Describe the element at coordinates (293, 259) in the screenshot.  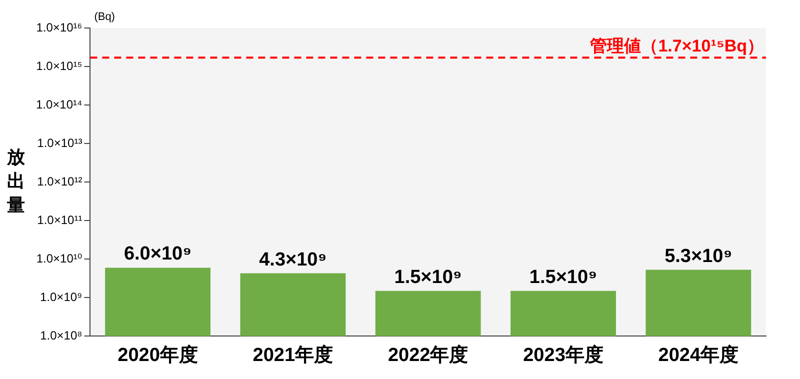
I see `data-label: 4.3×10⁹` at that location.